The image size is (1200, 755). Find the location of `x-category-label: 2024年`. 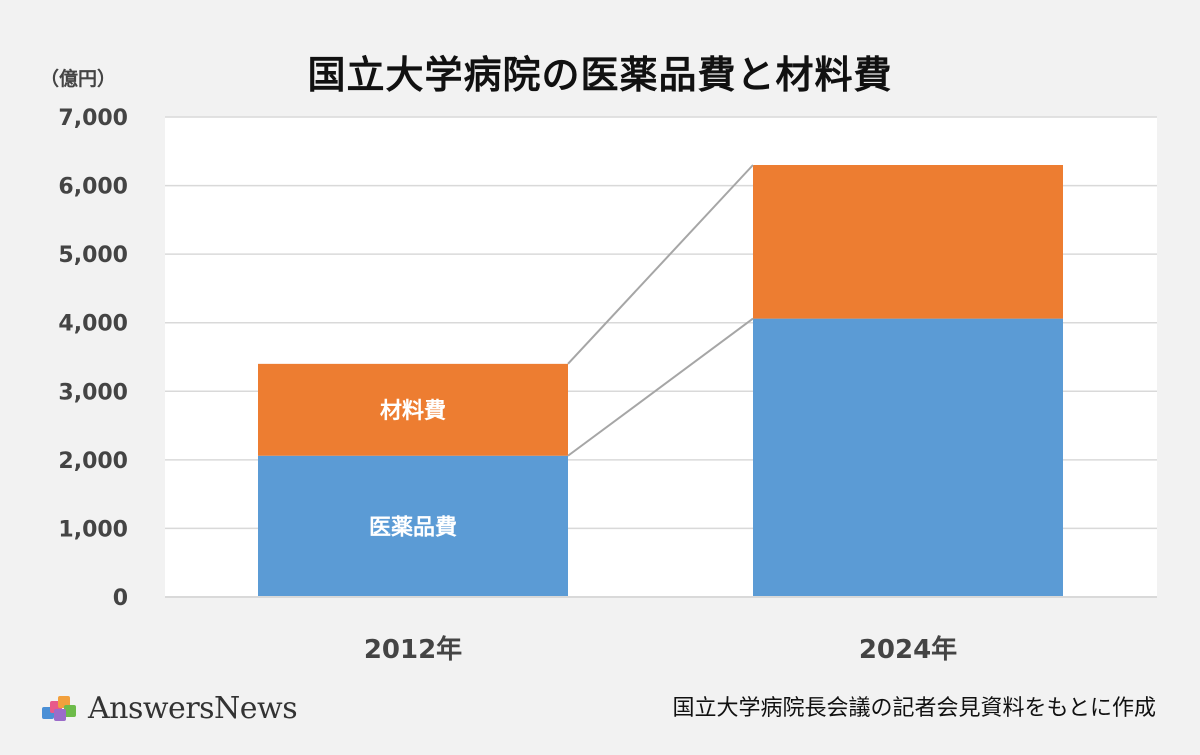

x-category-label: 2024年 is located at coordinates (908, 649).